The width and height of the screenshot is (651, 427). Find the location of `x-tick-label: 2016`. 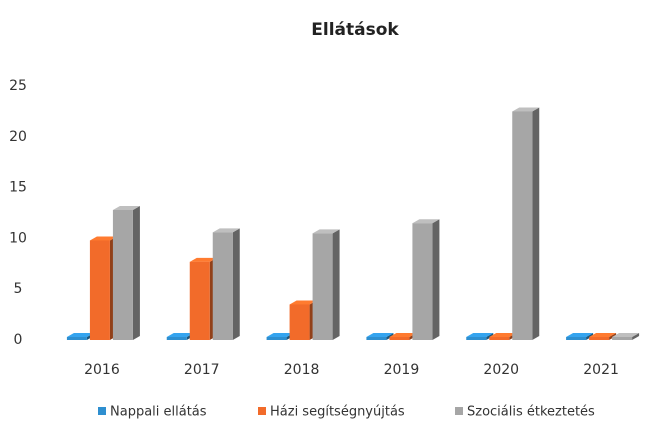

x-tick-label: 2016 is located at coordinates (102, 370).